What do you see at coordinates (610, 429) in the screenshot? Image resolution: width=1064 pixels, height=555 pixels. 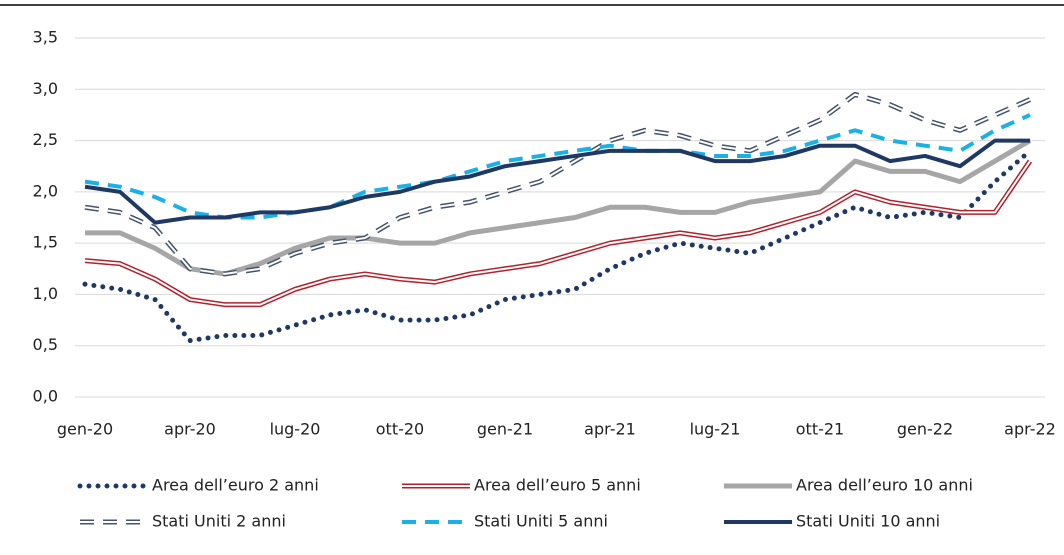 I see `x-tick-label: apr-21` at bounding box center [610, 429].